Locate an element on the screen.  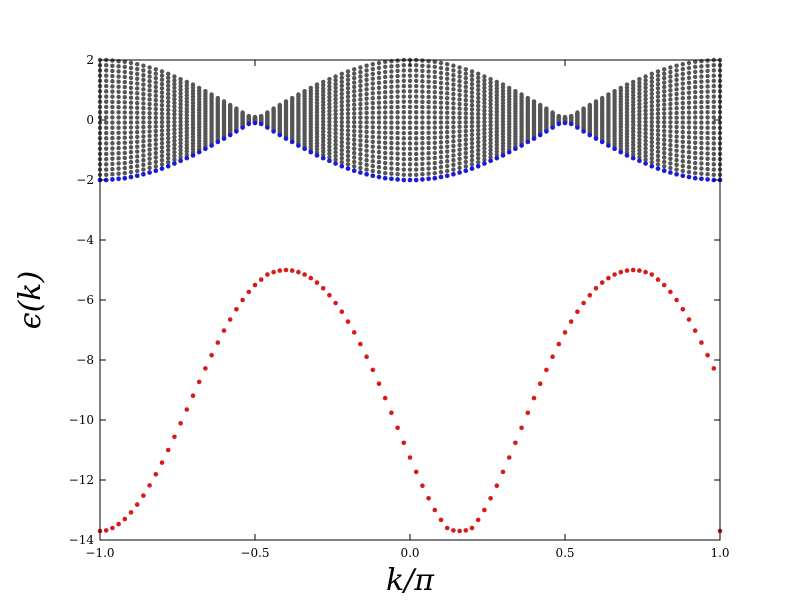
y-tick-label: −2 is located at coordinates (85, 180).